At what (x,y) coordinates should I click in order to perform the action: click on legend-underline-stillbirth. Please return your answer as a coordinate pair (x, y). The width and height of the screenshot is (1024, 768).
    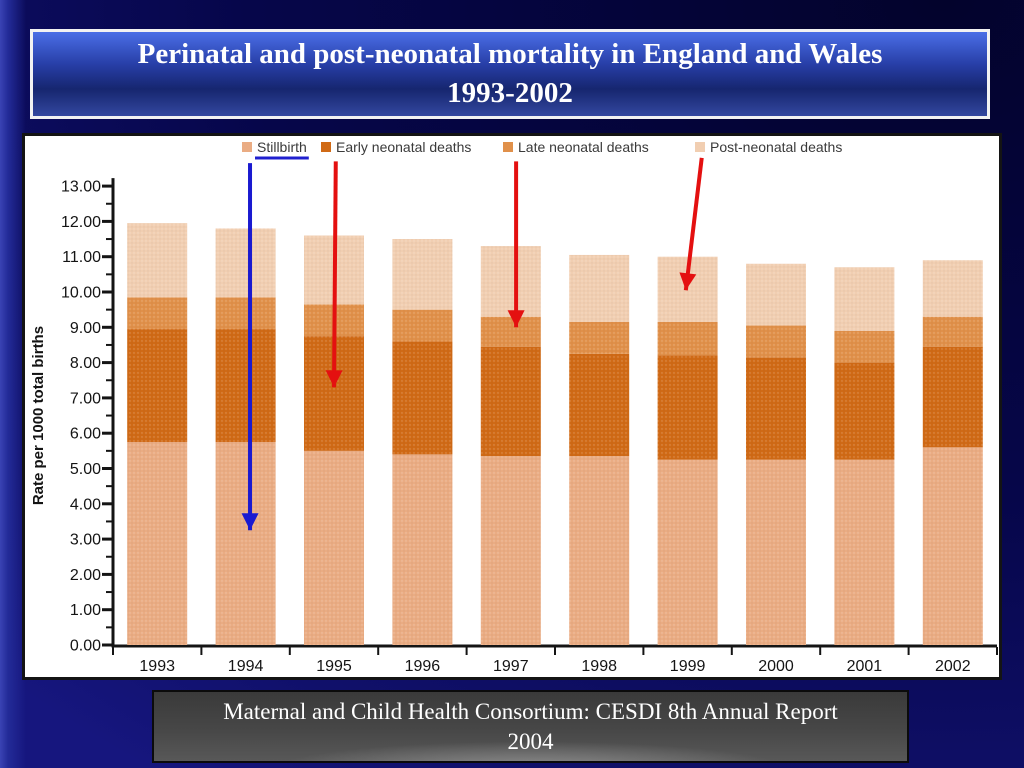
    Looking at the image, I should click on (282, 158).